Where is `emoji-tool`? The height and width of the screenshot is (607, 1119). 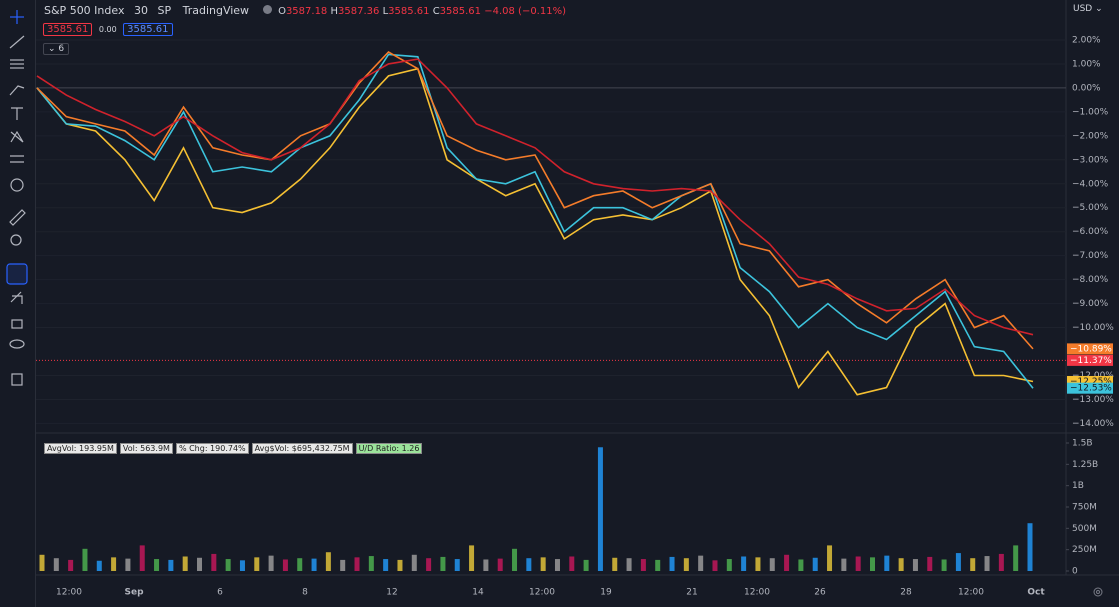
emoji-tool is located at coordinates (17, 185).